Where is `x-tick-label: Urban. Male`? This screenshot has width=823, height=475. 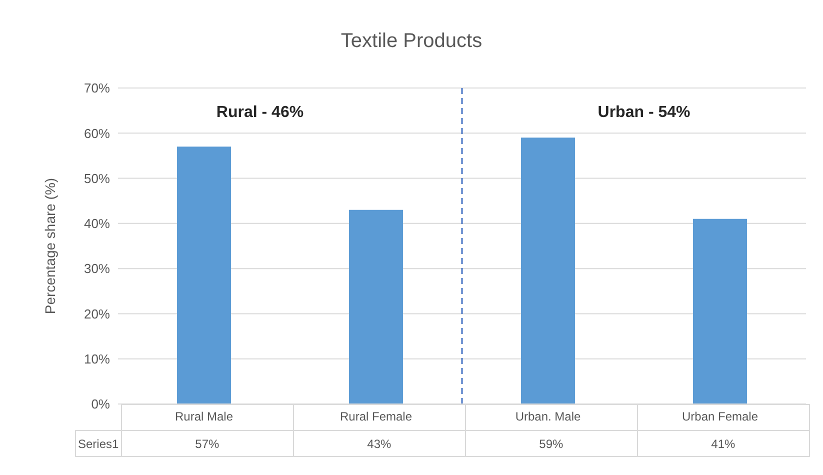
x-tick-label: Urban. Male is located at coordinates (548, 417).